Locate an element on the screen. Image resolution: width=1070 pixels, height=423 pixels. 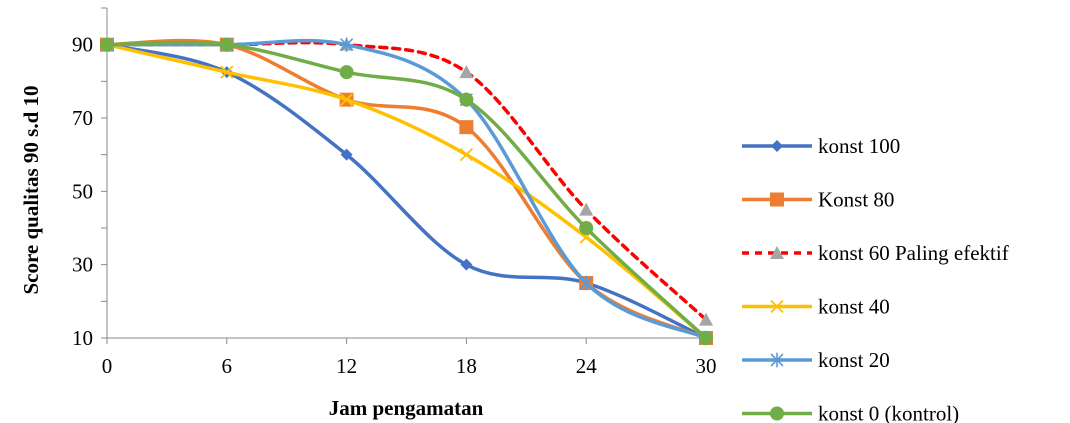
x-axis-title: Jam pengamatan is located at coordinates (406, 408).